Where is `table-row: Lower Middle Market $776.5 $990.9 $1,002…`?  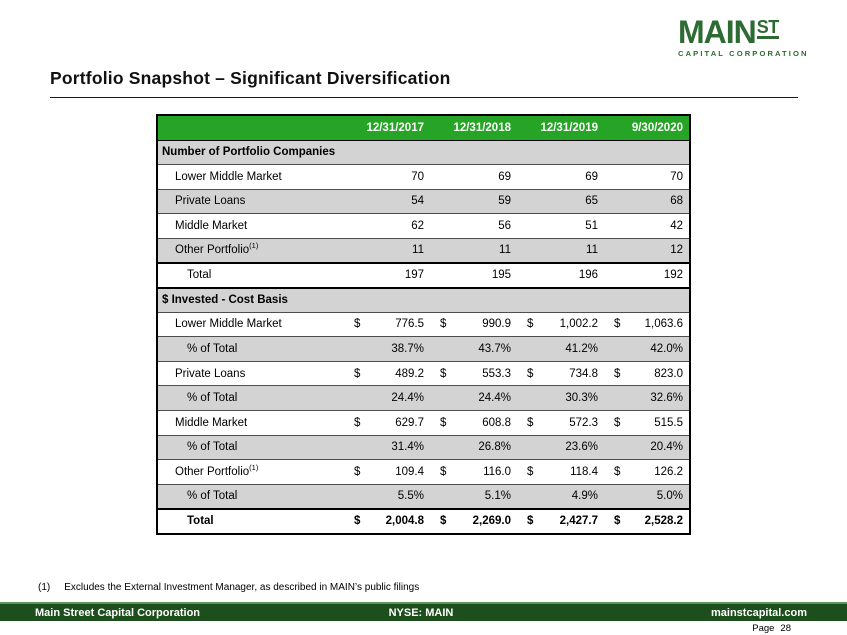 table-row: Lower Middle Market $776.5 $990.9 $1,002… is located at coordinates (423, 324).